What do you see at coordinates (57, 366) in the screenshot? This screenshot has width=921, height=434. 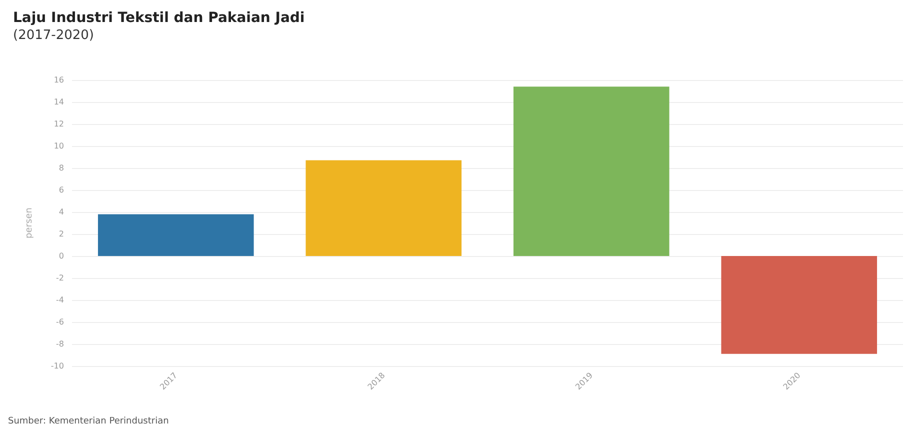 I see `y-tick-label: -10` at bounding box center [57, 366].